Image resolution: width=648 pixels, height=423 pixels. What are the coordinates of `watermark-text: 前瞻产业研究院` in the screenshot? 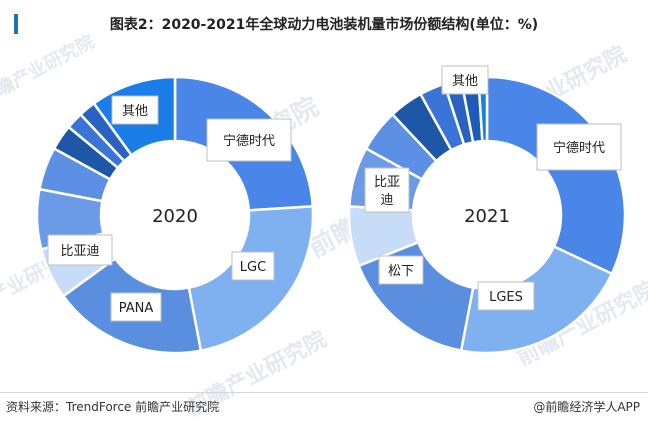 It's located at (49, 69).